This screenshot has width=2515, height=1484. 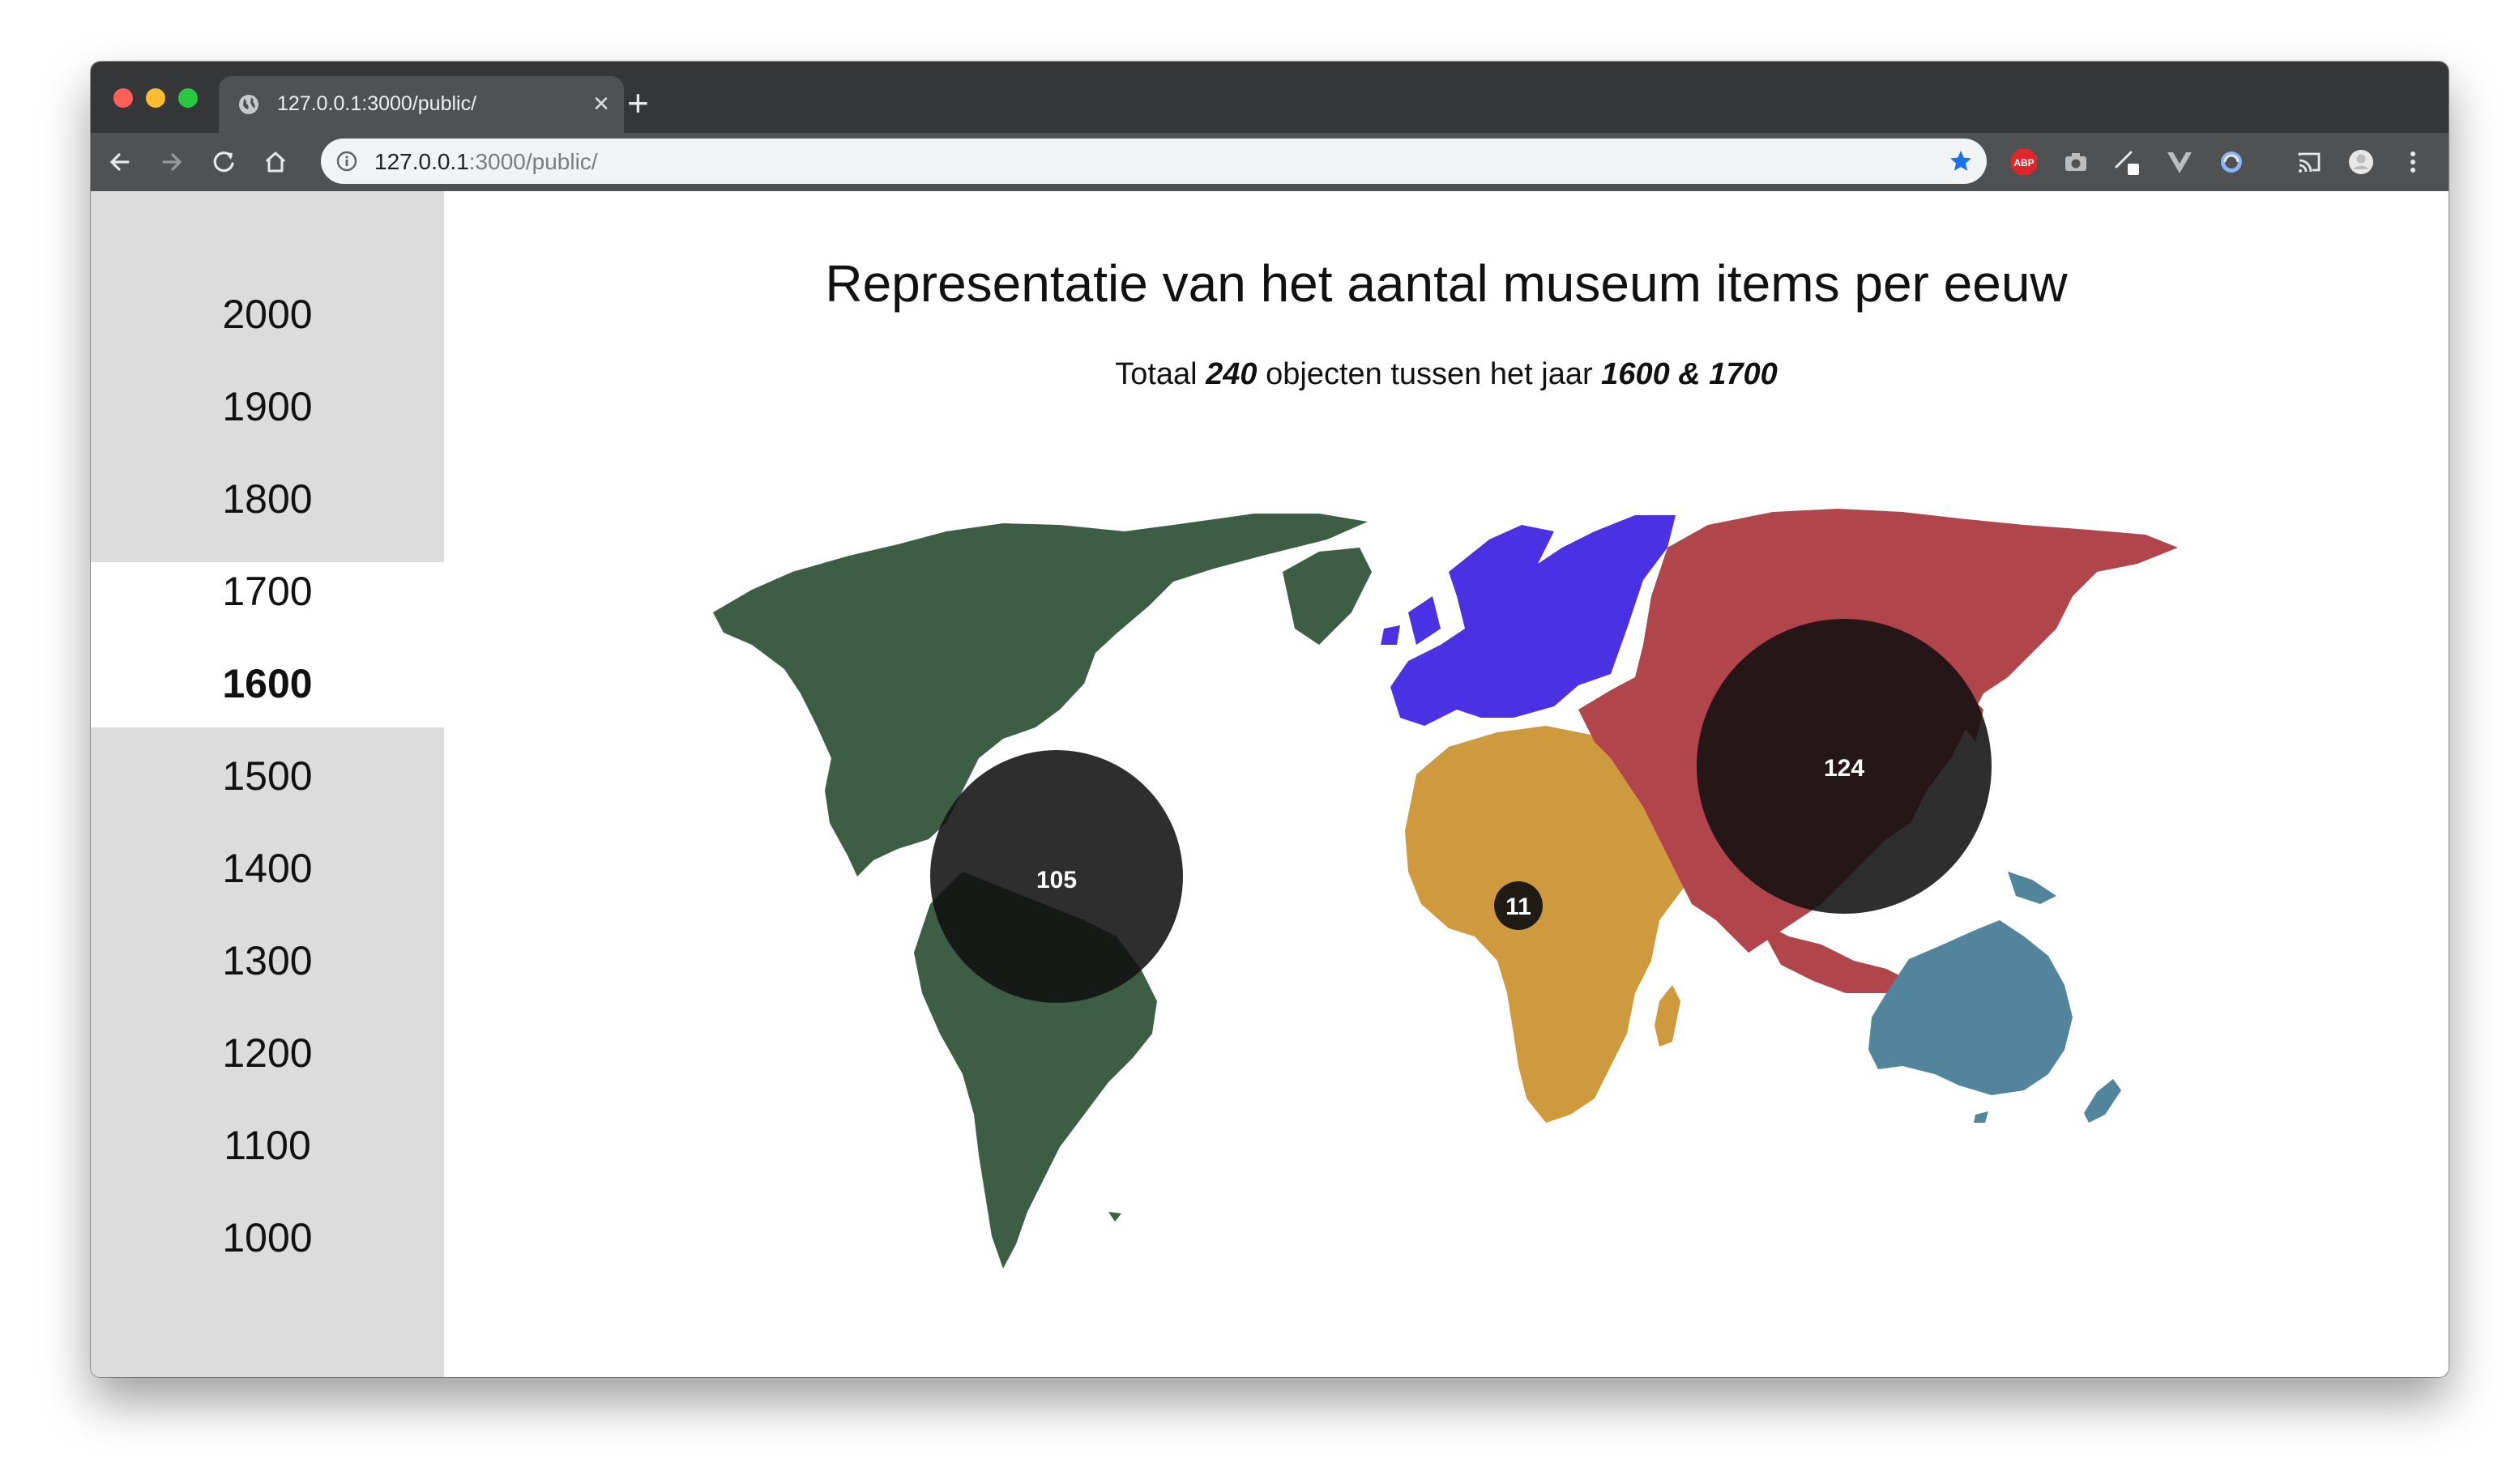 I want to click on pen-extension-icon, so click(x=2127, y=162).